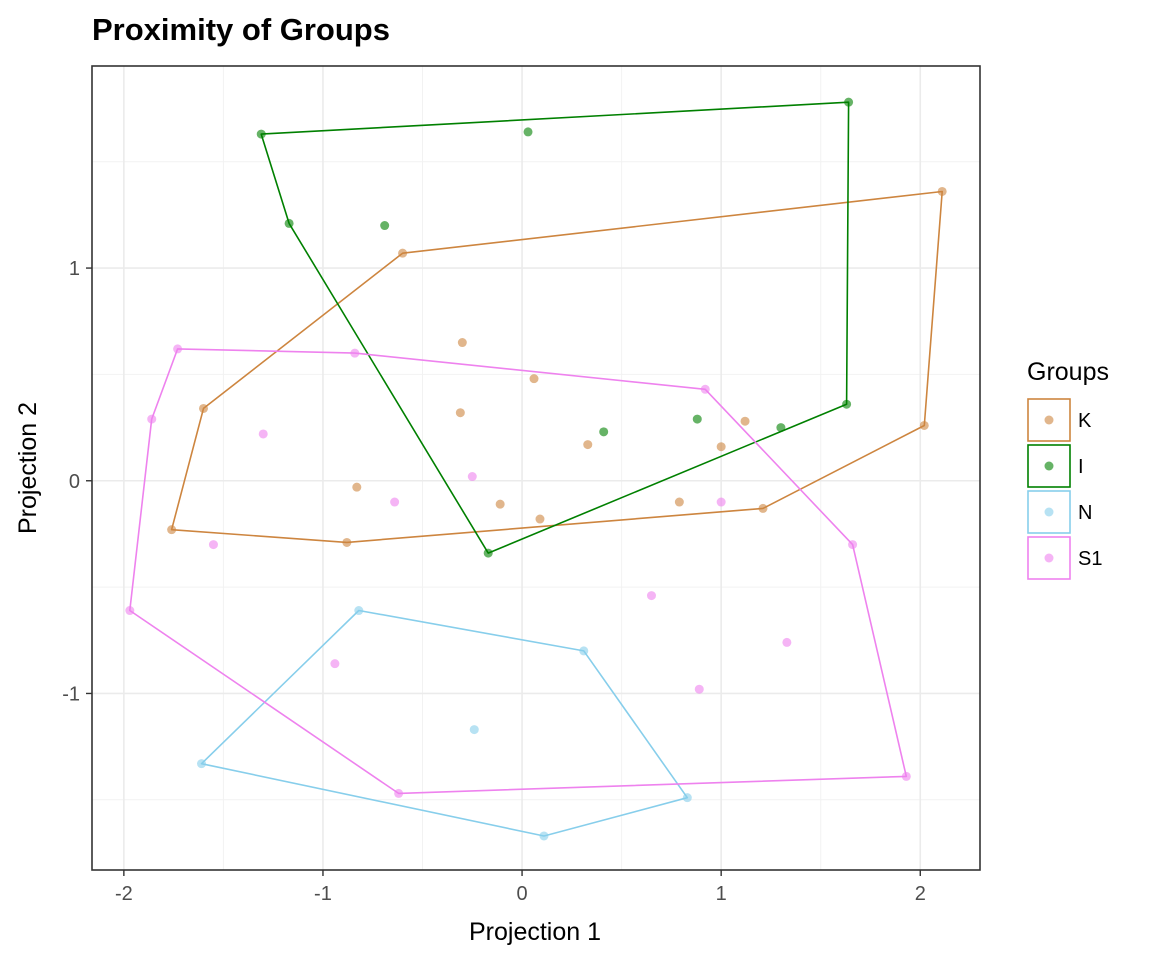 The width and height of the screenshot is (1152, 960). Describe the element at coordinates (1064, 489) in the screenshot. I see `legend-items: K I N S1` at that location.